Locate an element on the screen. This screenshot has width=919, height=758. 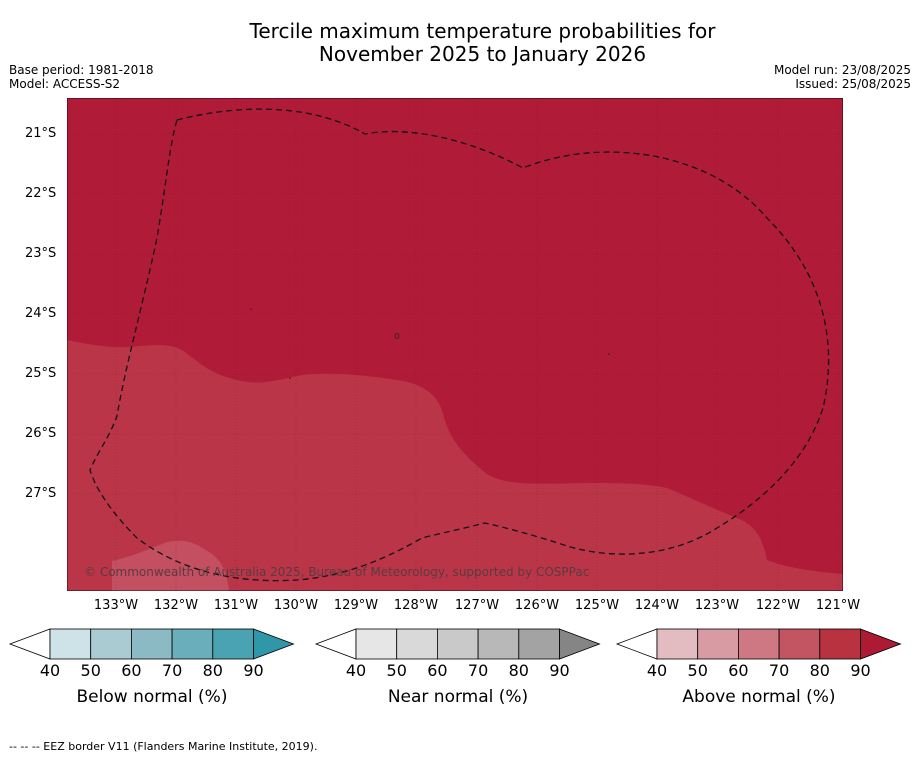
model-run: Model run: 23/08/2025 is located at coordinates (842, 70).